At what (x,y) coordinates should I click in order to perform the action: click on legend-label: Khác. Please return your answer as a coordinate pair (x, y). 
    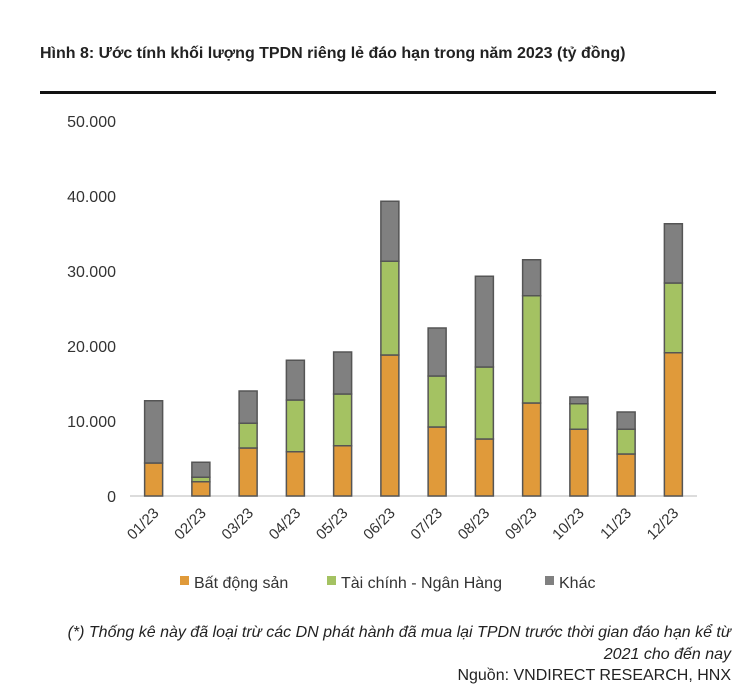
    Looking at the image, I should click on (577, 583).